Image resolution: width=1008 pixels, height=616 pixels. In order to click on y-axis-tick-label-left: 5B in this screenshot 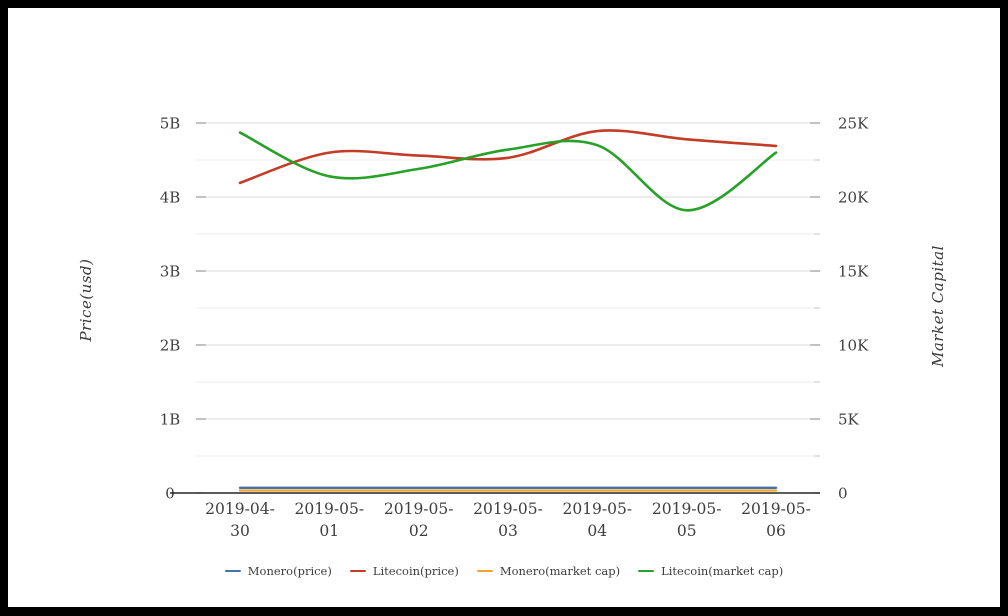, I will do `click(170, 124)`.